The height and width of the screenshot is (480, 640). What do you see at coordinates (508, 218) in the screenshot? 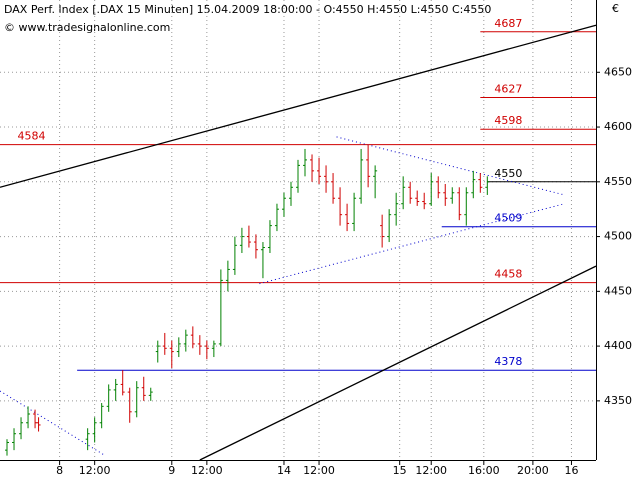
I see `level-label: 4509` at bounding box center [508, 218].